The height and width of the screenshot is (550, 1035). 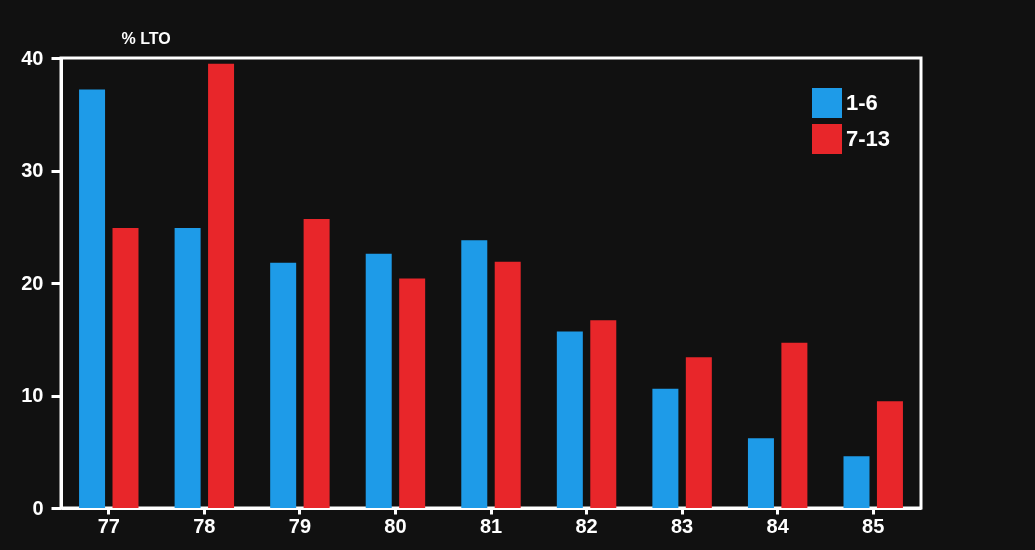 I want to click on x-tick-label: 85, so click(x=873, y=525).